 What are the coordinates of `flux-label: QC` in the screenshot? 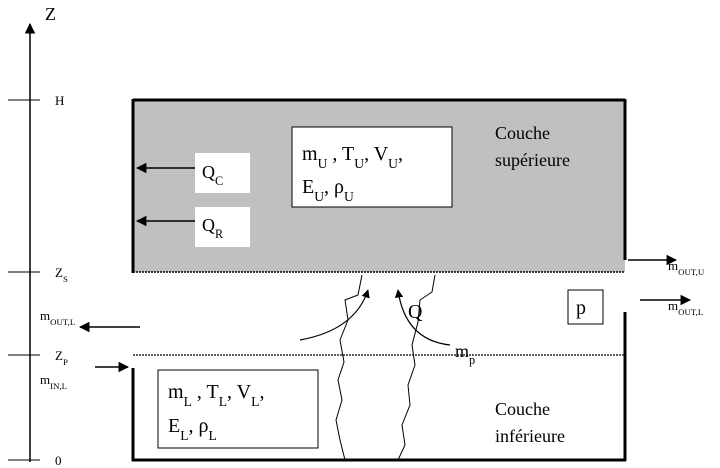 It's located at (212, 175).